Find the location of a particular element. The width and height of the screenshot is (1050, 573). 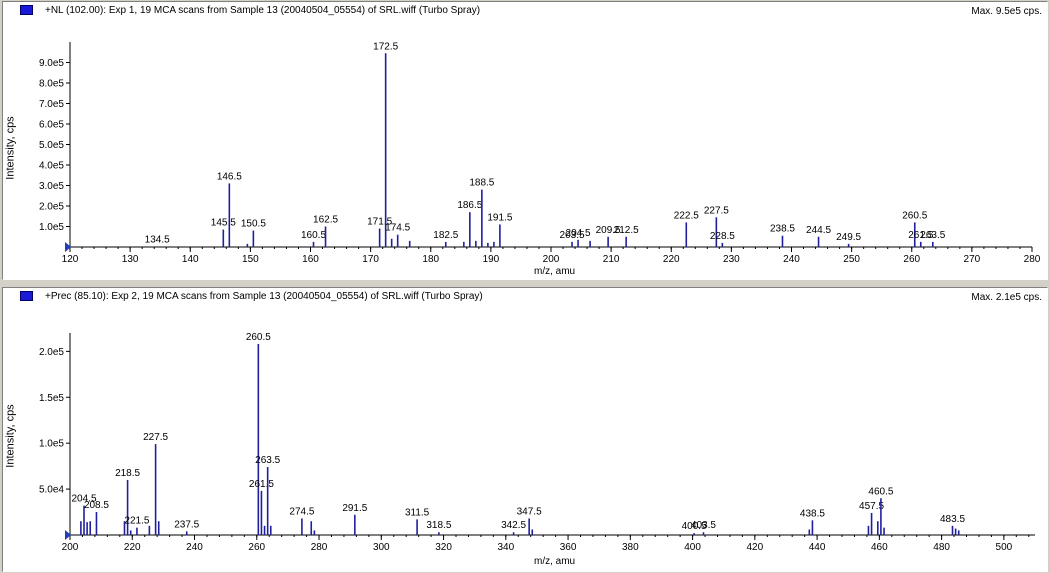

peak-label: 203.5 is located at coordinates (572, 235).